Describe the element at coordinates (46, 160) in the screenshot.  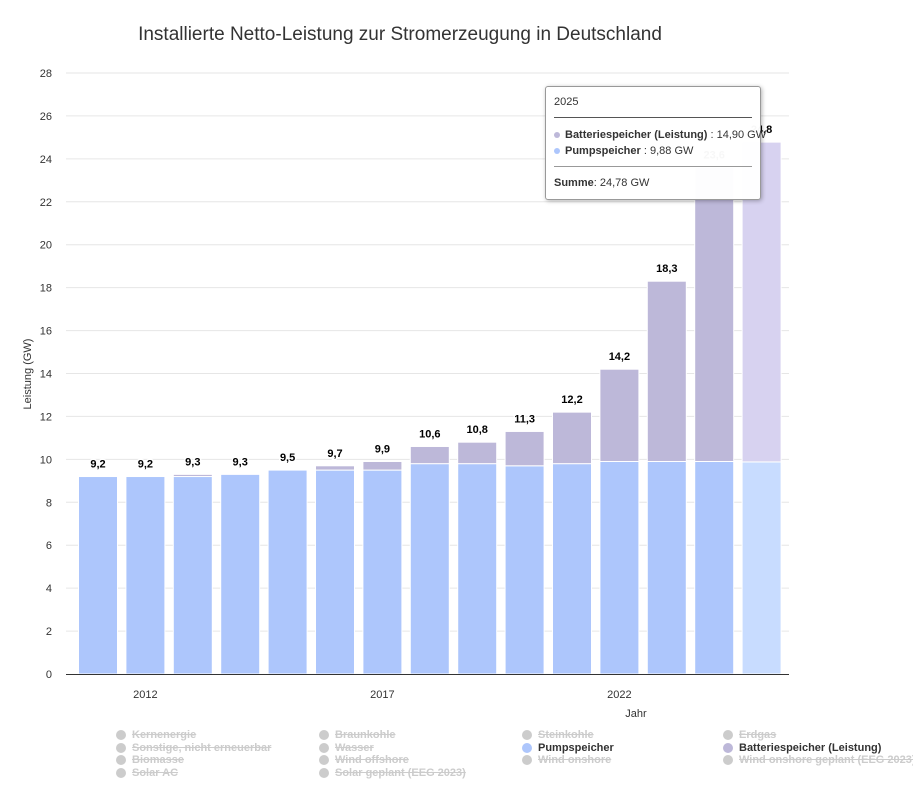
I see `y-tick-label: 24` at that location.